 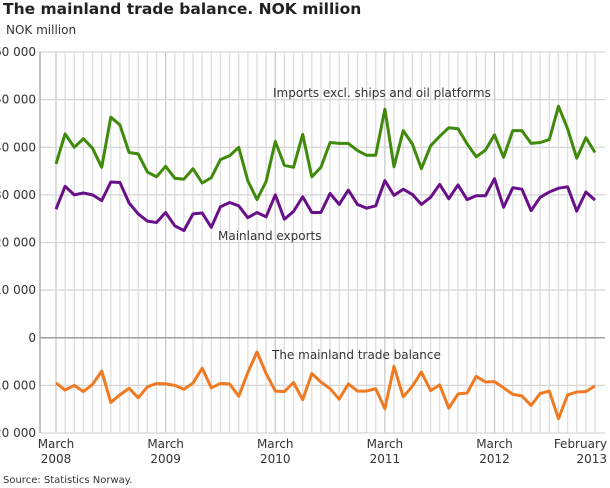 What do you see at coordinates (275, 459) in the screenshot?
I see `x-tick-year: 2010` at bounding box center [275, 459].